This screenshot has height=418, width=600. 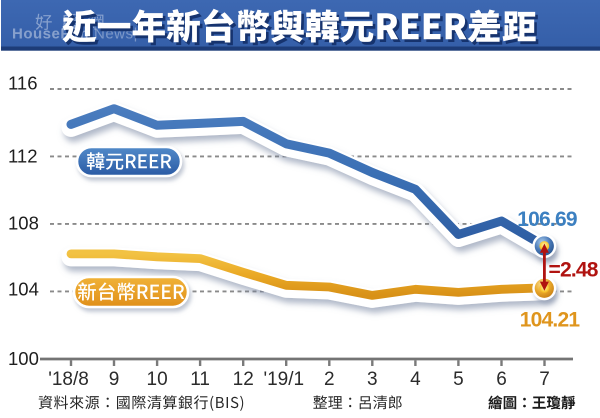 What do you see at coordinates (544, 379) in the screenshot?
I see `svg-text: 7` at bounding box center [544, 379].